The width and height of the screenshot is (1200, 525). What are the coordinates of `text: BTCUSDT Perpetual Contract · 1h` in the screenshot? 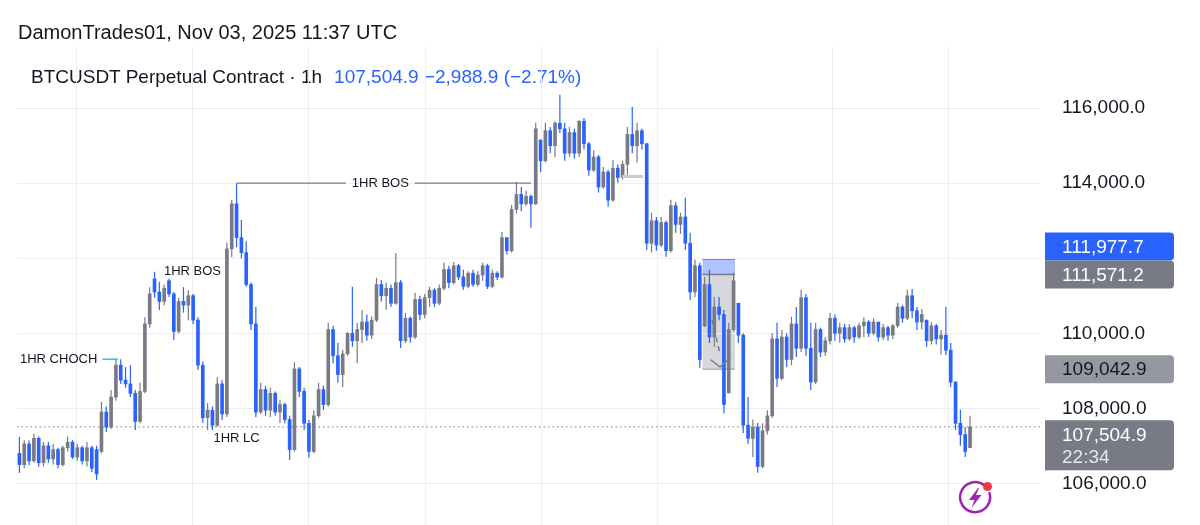 It's located at (177, 76).